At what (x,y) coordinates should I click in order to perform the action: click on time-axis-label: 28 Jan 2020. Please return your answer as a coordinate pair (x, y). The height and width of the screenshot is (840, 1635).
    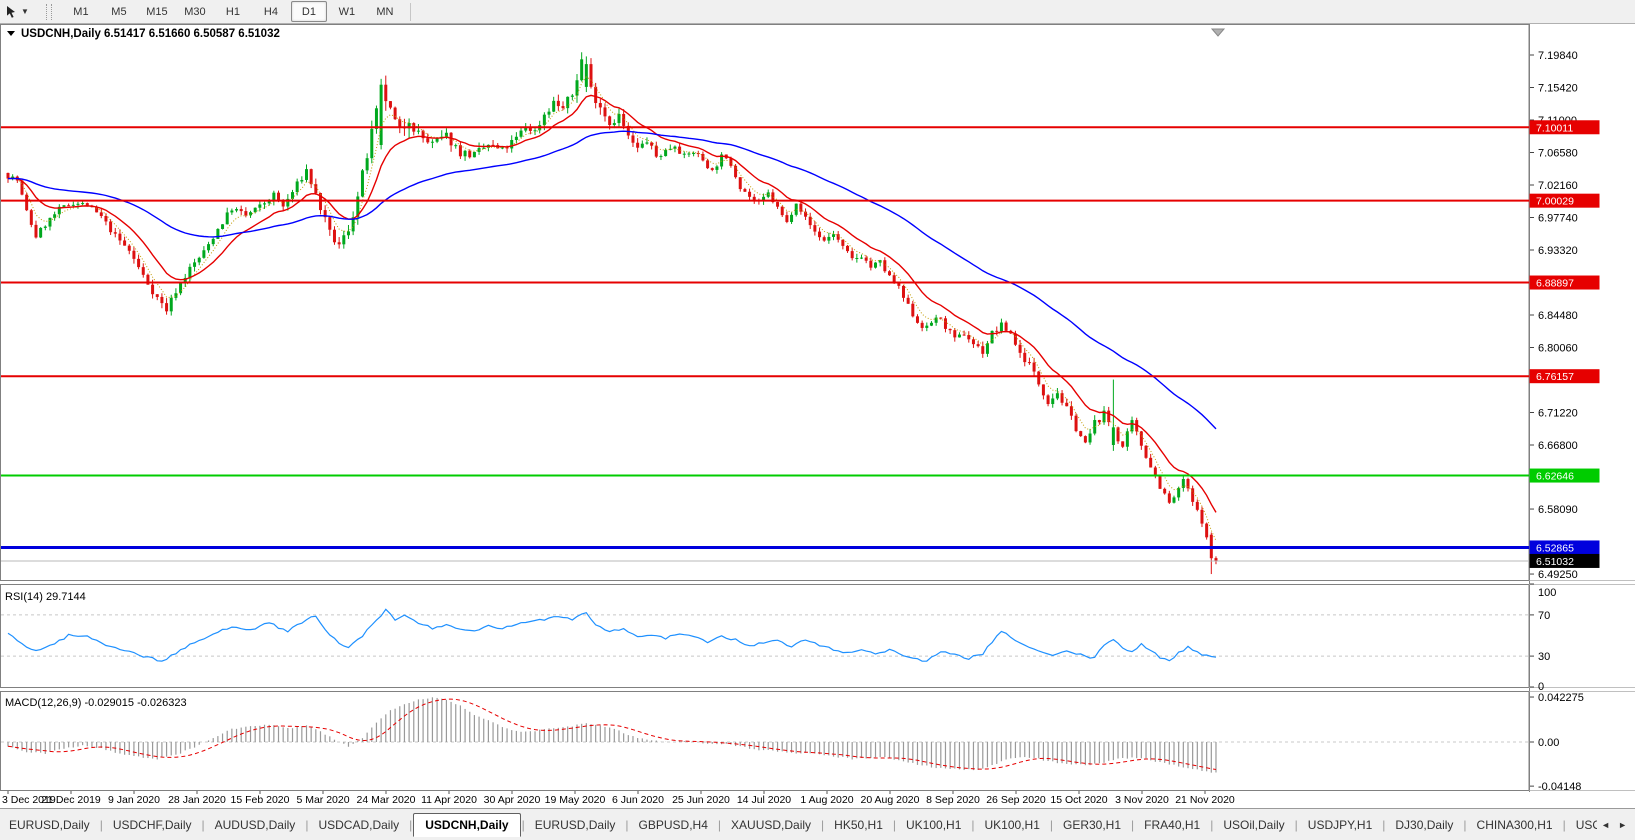
    Looking at the image, I should click on (197, 800).